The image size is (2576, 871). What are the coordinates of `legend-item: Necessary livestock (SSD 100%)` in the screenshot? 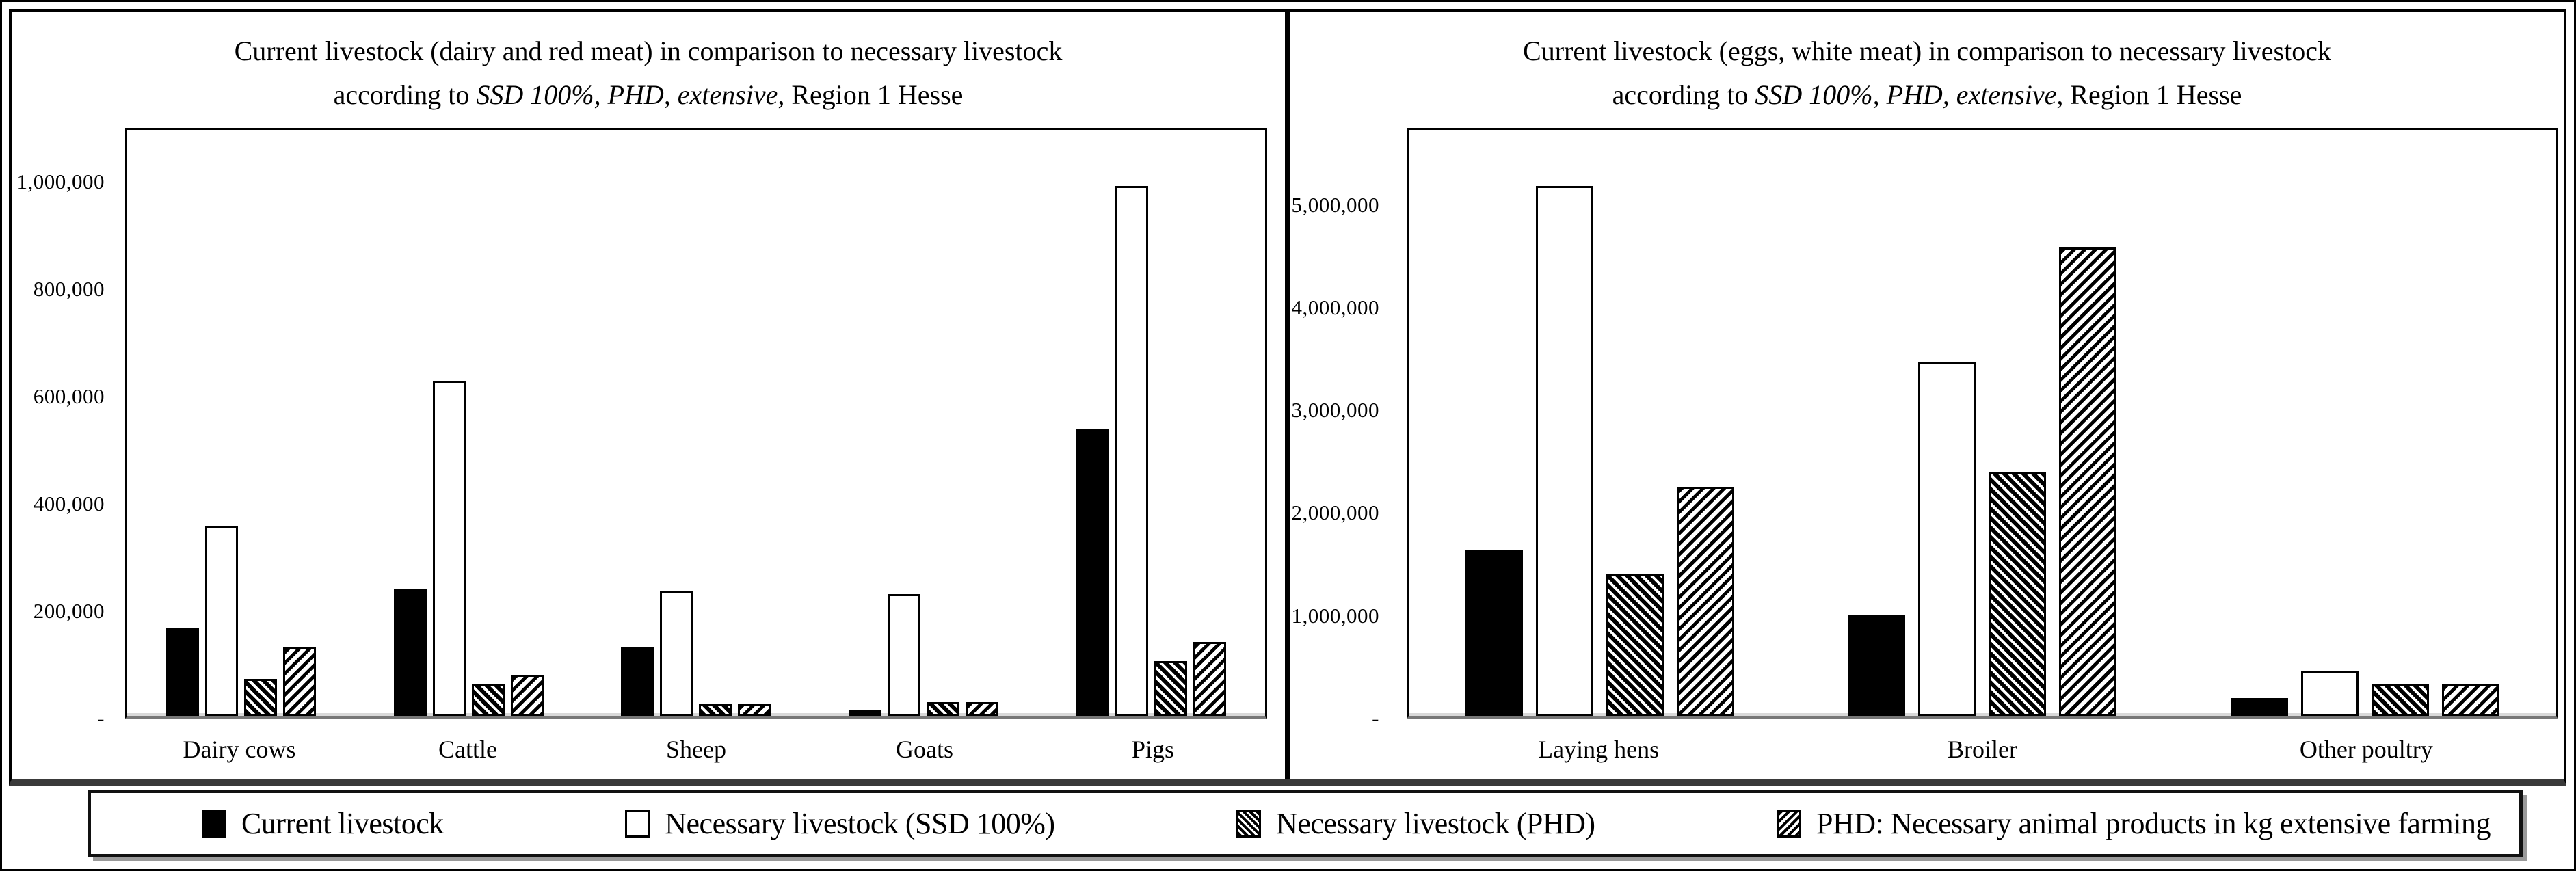 It's located at (840, 823).